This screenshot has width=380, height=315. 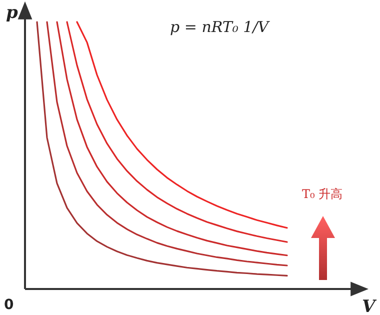 I want to click on x-axis-title: V, so click(x=369, y=306).